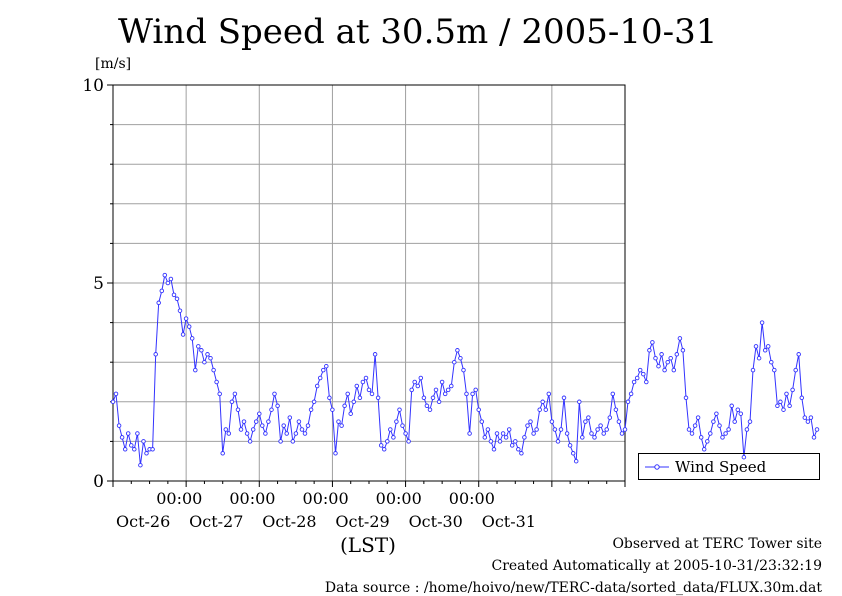 The image size is (842, 596). Describe the element at coordinates (98, 284) in the screenshot. I see `y-tick-label: 5` at that location.